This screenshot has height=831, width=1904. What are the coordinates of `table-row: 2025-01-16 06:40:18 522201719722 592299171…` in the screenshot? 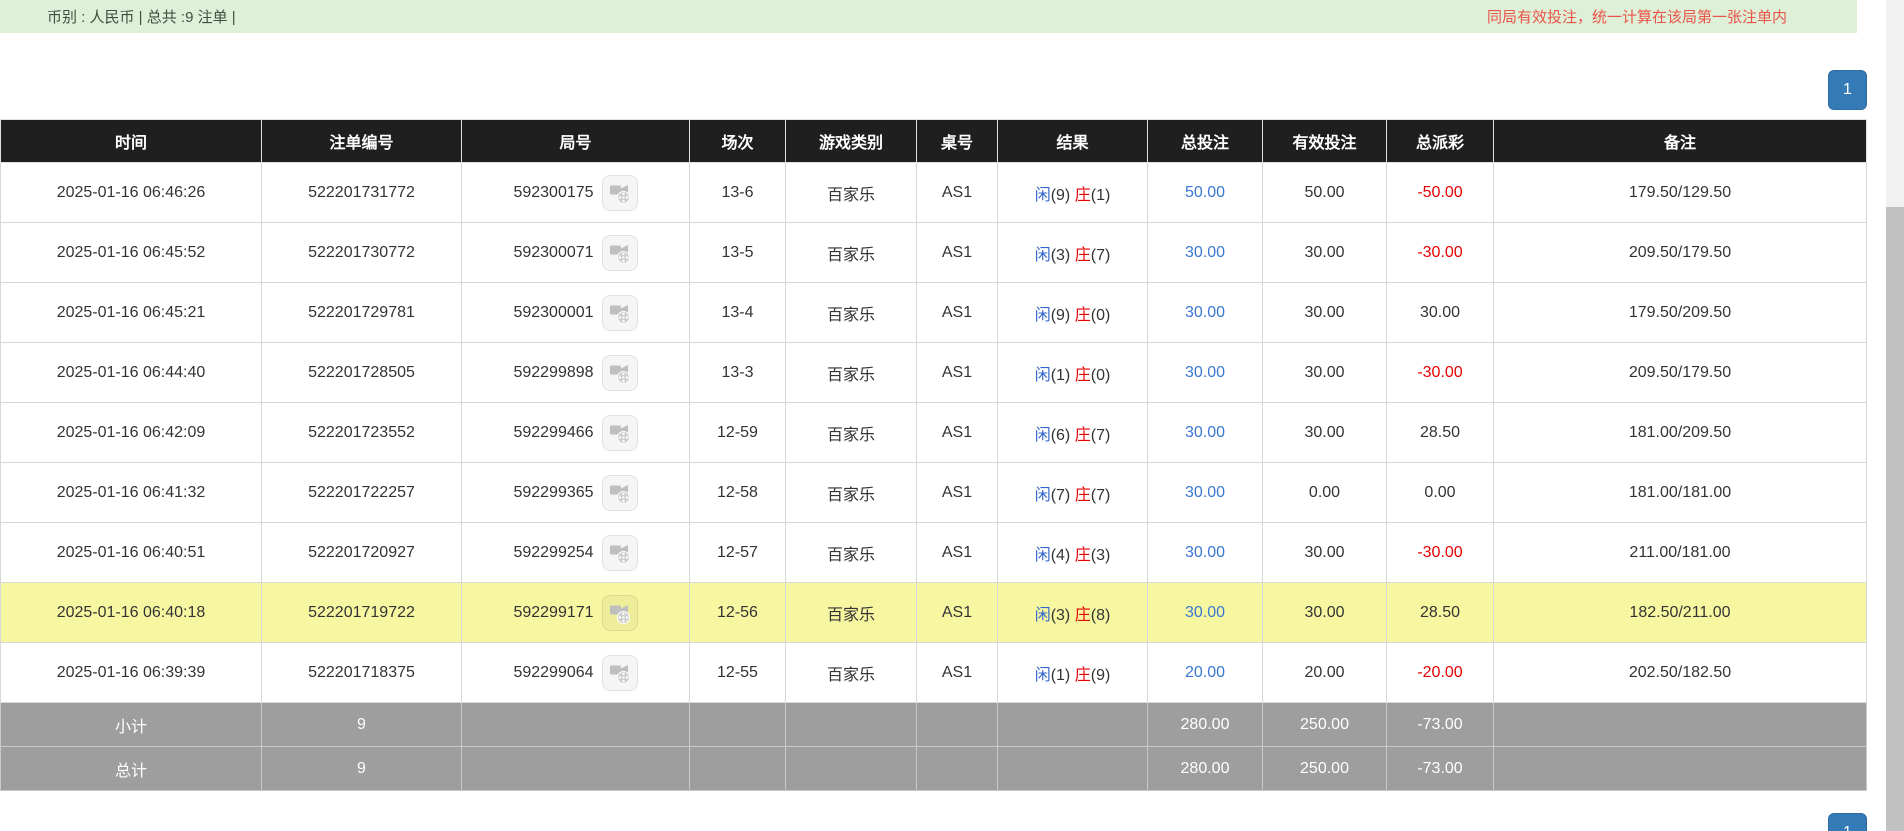 It's located at (933, 612).